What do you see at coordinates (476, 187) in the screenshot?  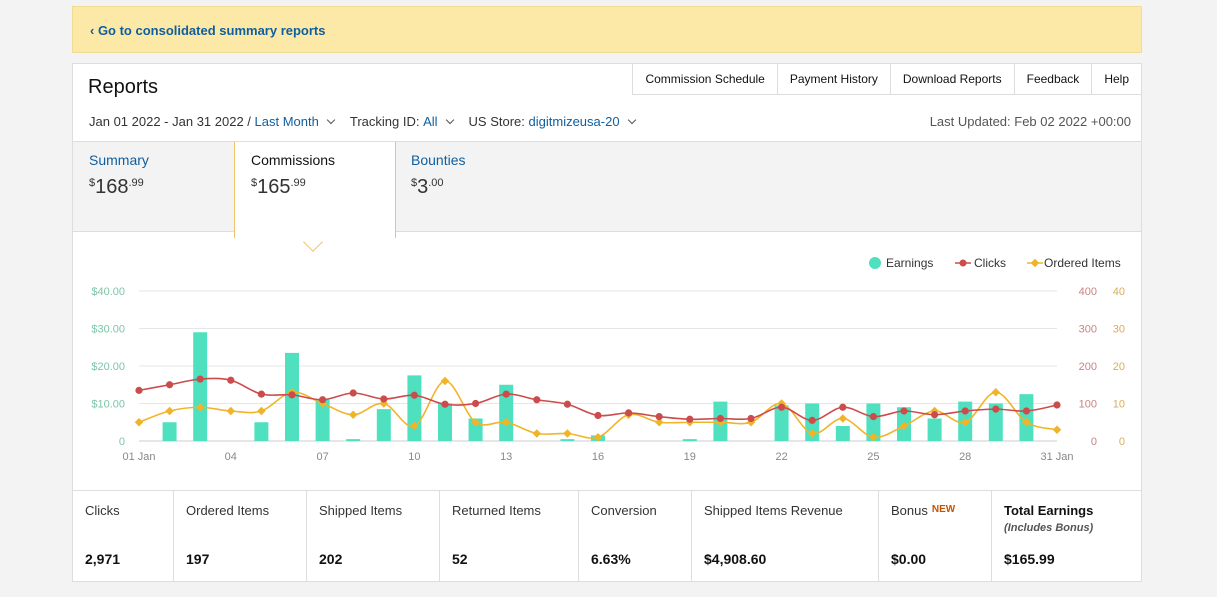 I see `tab-bounties: Bounties $3.00` at bounding box center [476, 187].